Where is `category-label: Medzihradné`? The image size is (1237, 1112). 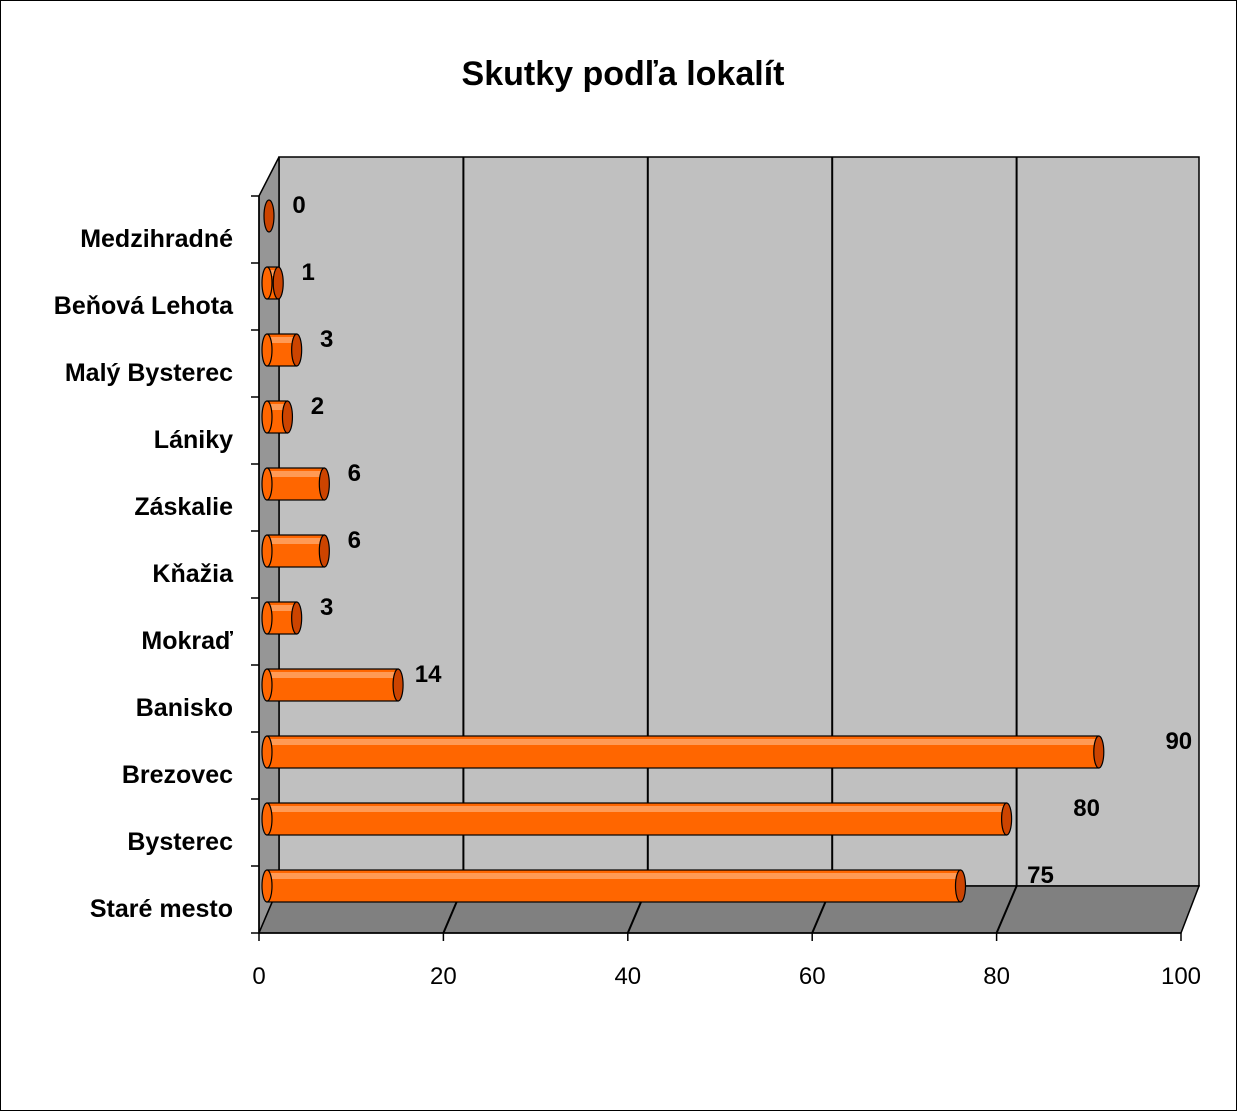
category-label: Medzihradné is located at coordinates (156, 239).